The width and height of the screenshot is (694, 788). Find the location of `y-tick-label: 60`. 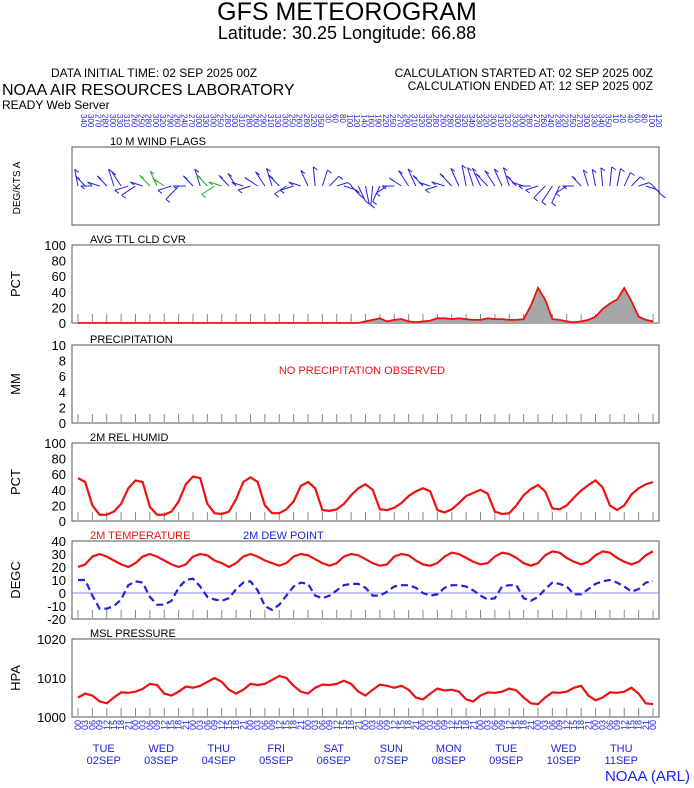

y-tick-label: 60 is located at coordinates (59, 474).